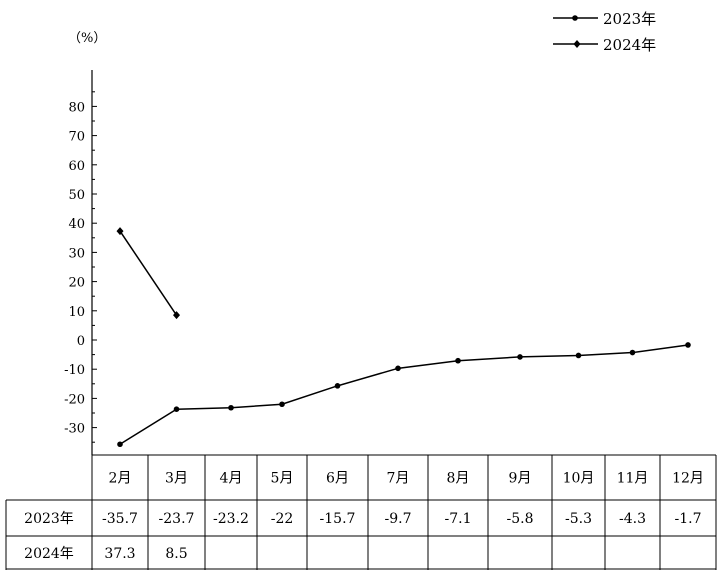 The width and height of the screenshot is (718, 570). Describe the element at coordinates (231, 479) in the screenshot. I see `category-label: 4月` at that location.